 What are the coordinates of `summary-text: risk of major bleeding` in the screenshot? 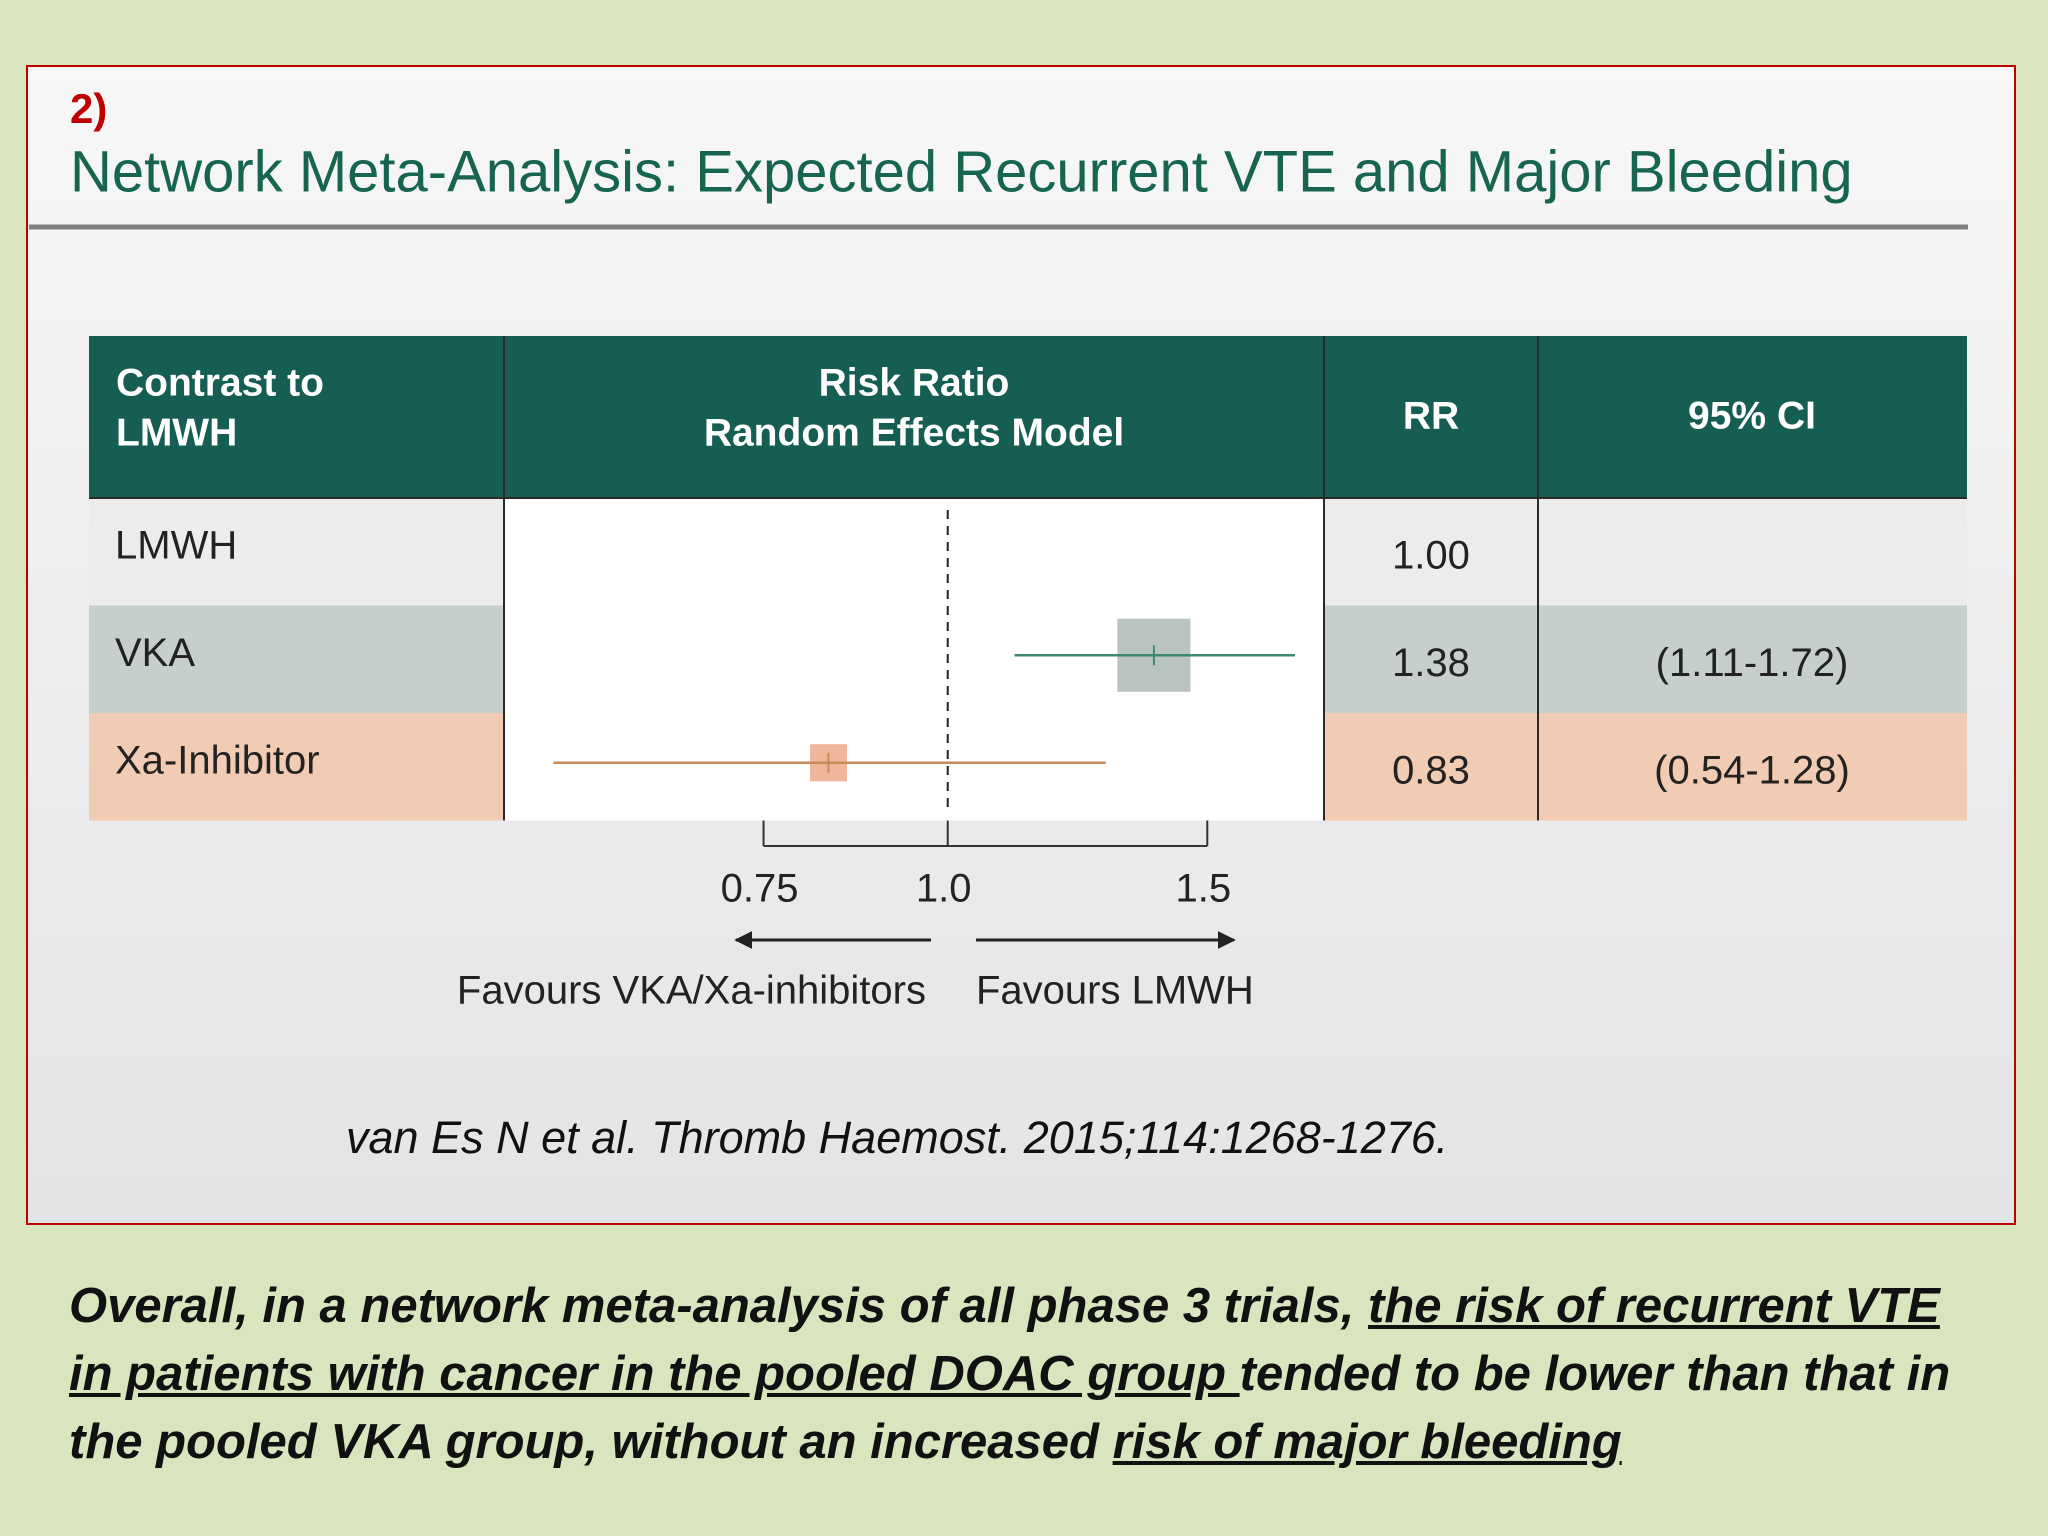 It's located at (1367, 1442).